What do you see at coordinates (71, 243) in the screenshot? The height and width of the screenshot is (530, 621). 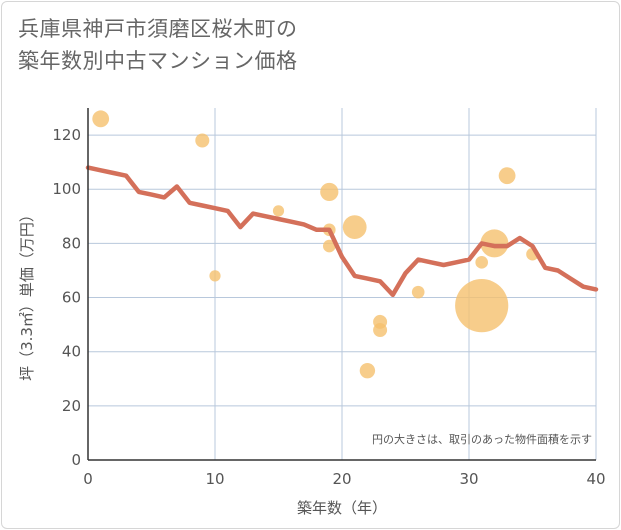 I see `y-tick-label: 80` at bounding box center [71, 243].